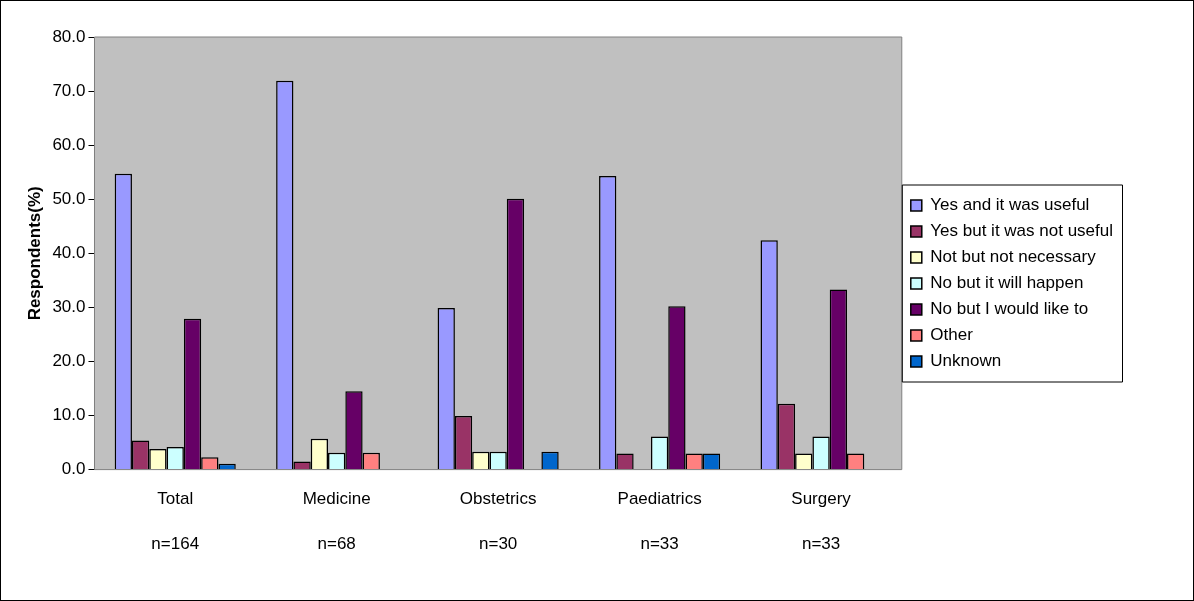 The image size is (1194, 601). What do you see at coordinates (34, 253) in the screenshot?
I see `y-axis-title: Respondents(%)` at bounding box center [34, 253].